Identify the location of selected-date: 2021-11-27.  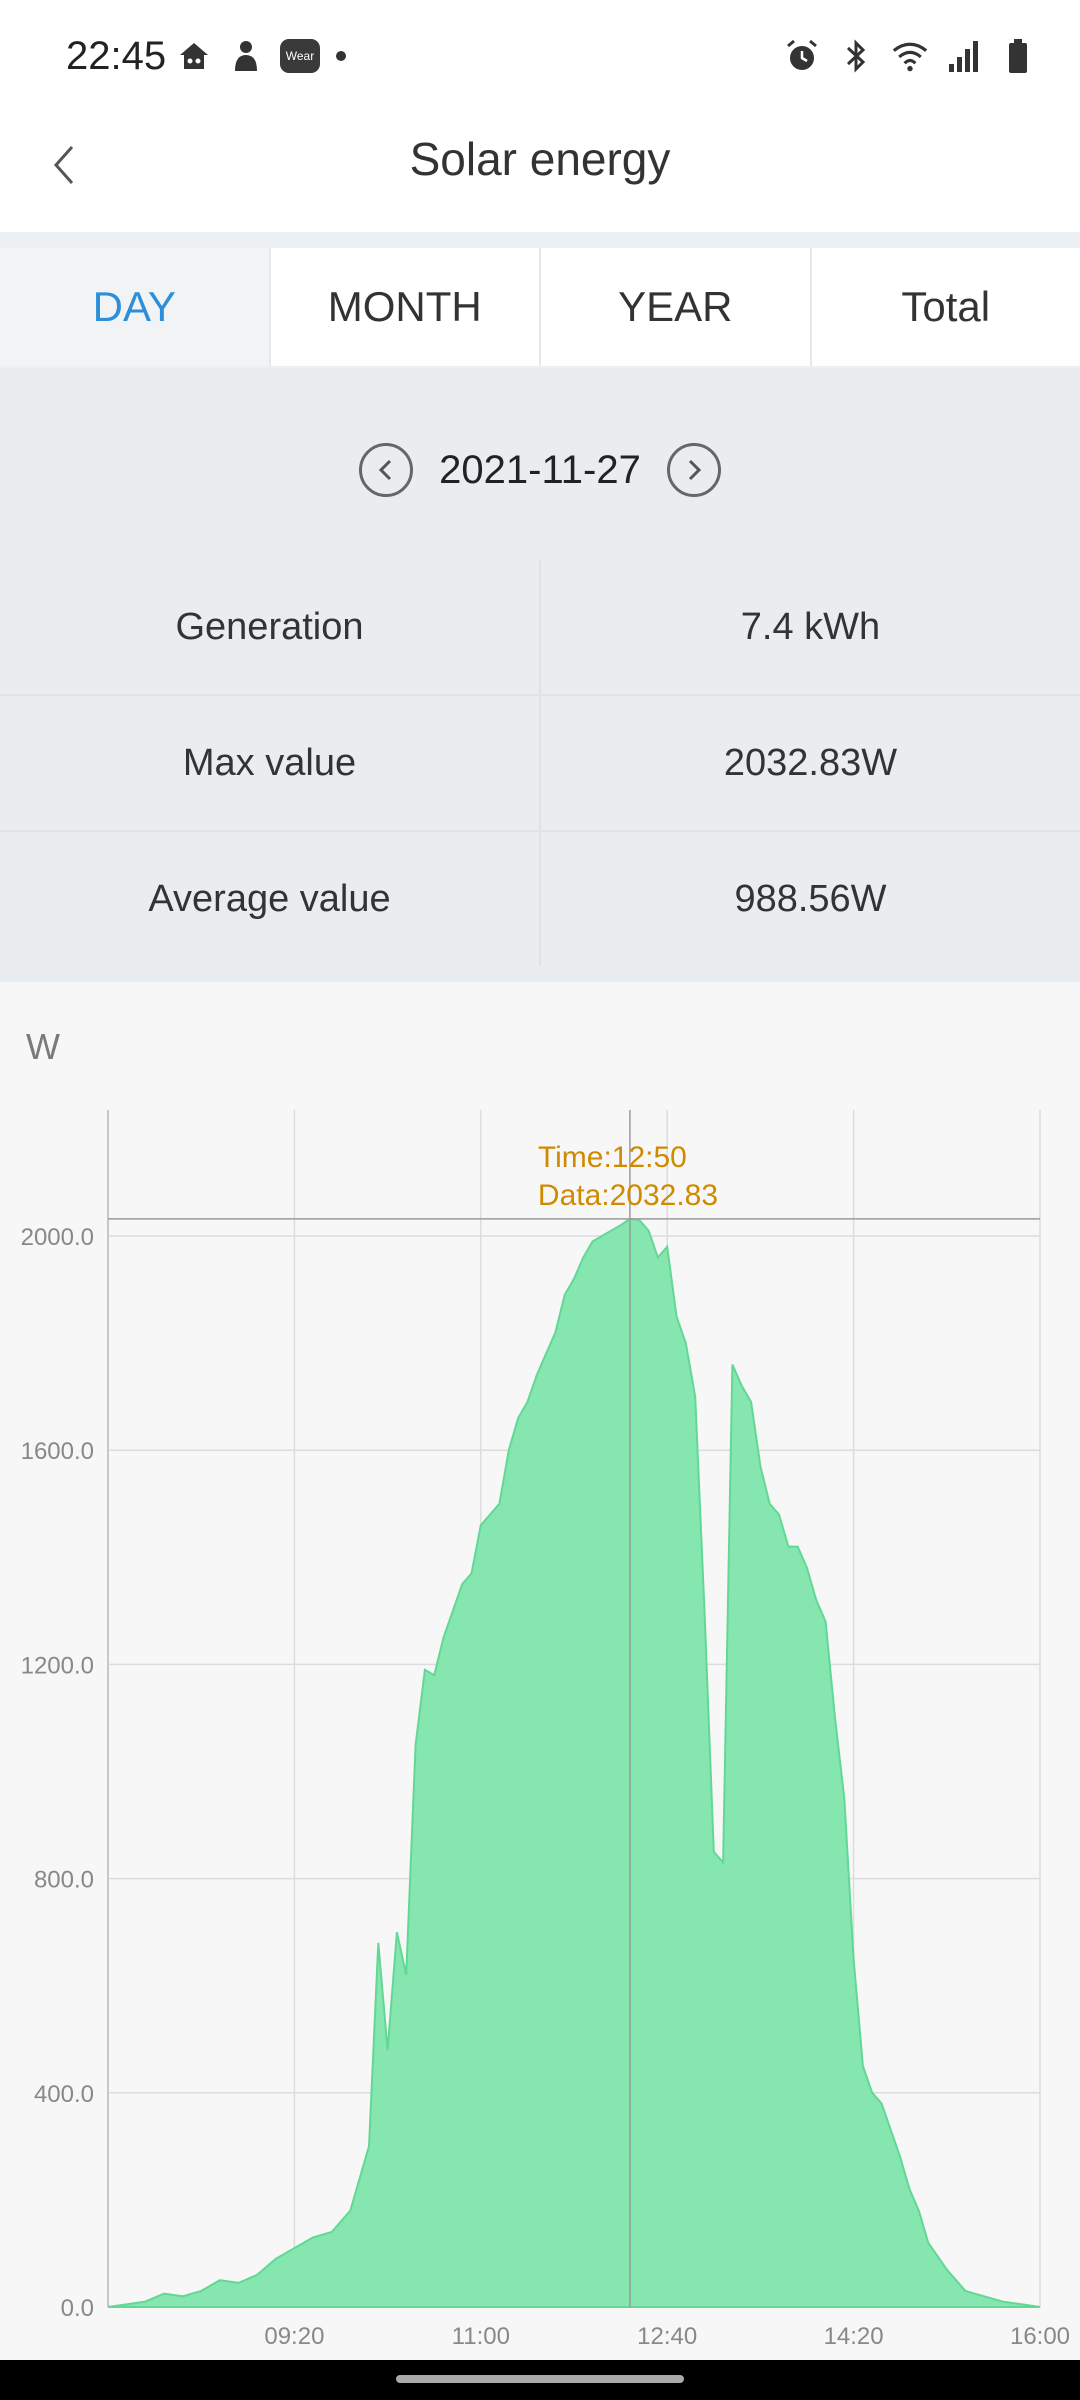
(540, 469).